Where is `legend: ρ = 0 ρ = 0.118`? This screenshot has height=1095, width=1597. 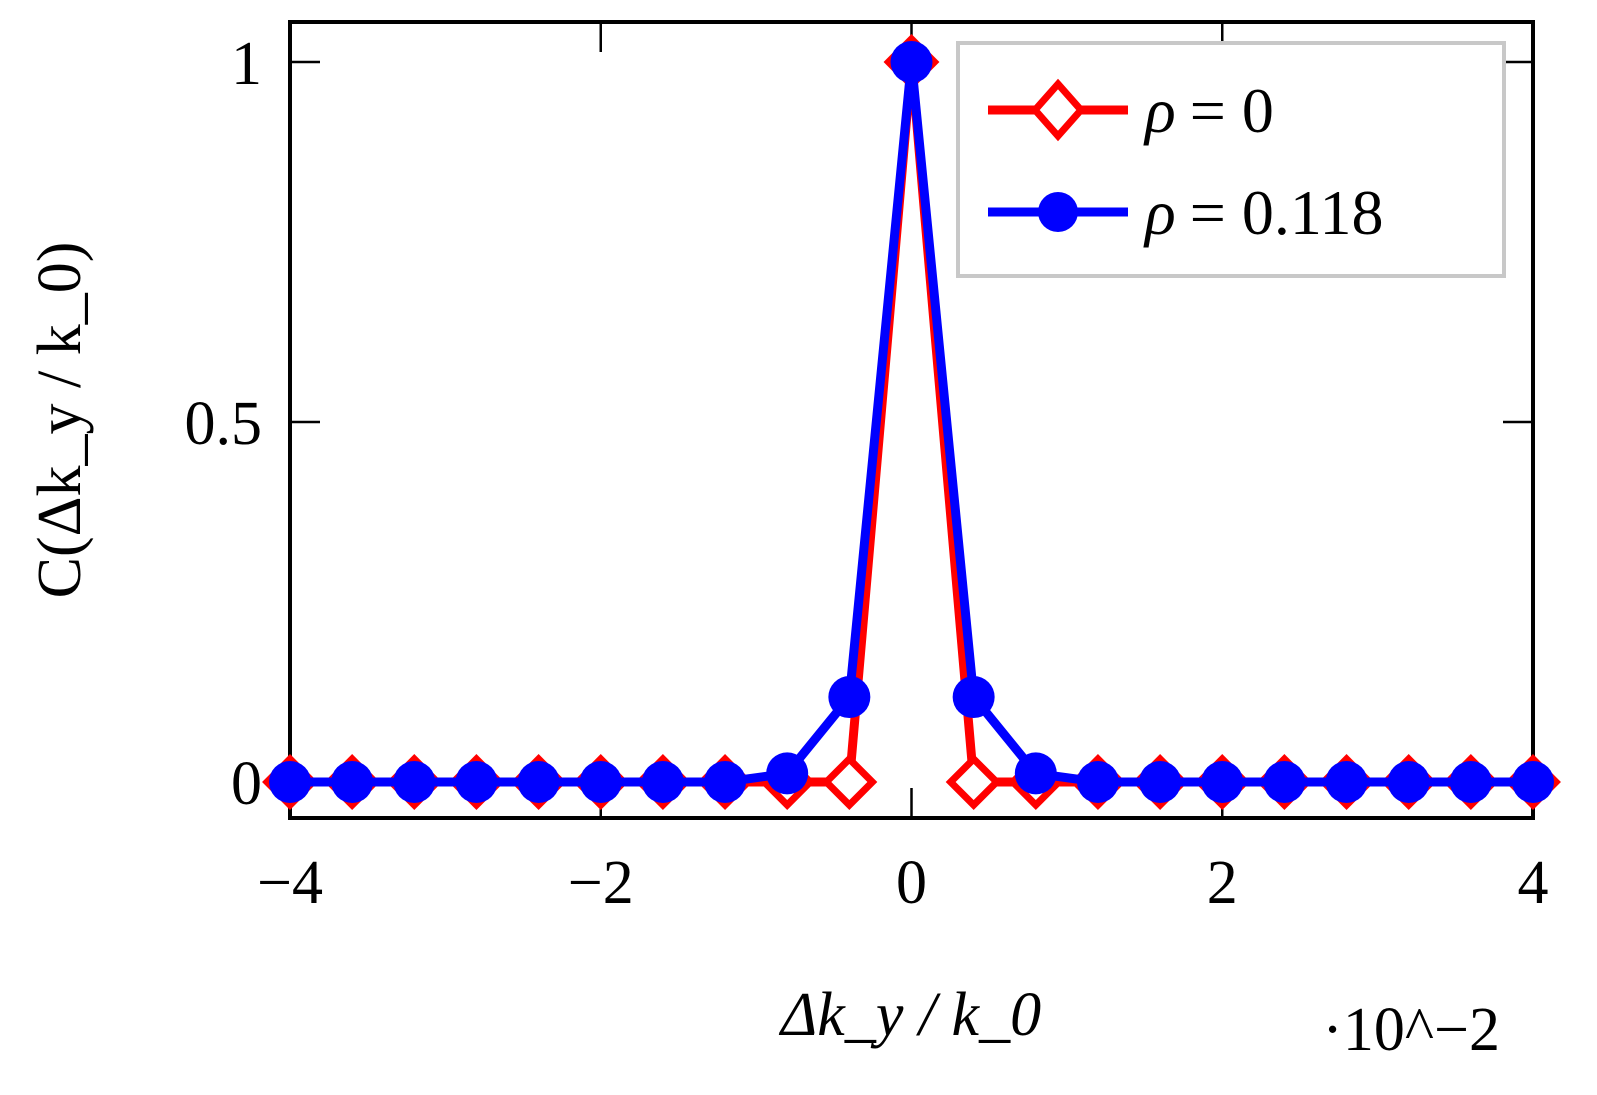
legend: ρ = 0 ρ = 0.118 is located at coordinates (1231, 159).